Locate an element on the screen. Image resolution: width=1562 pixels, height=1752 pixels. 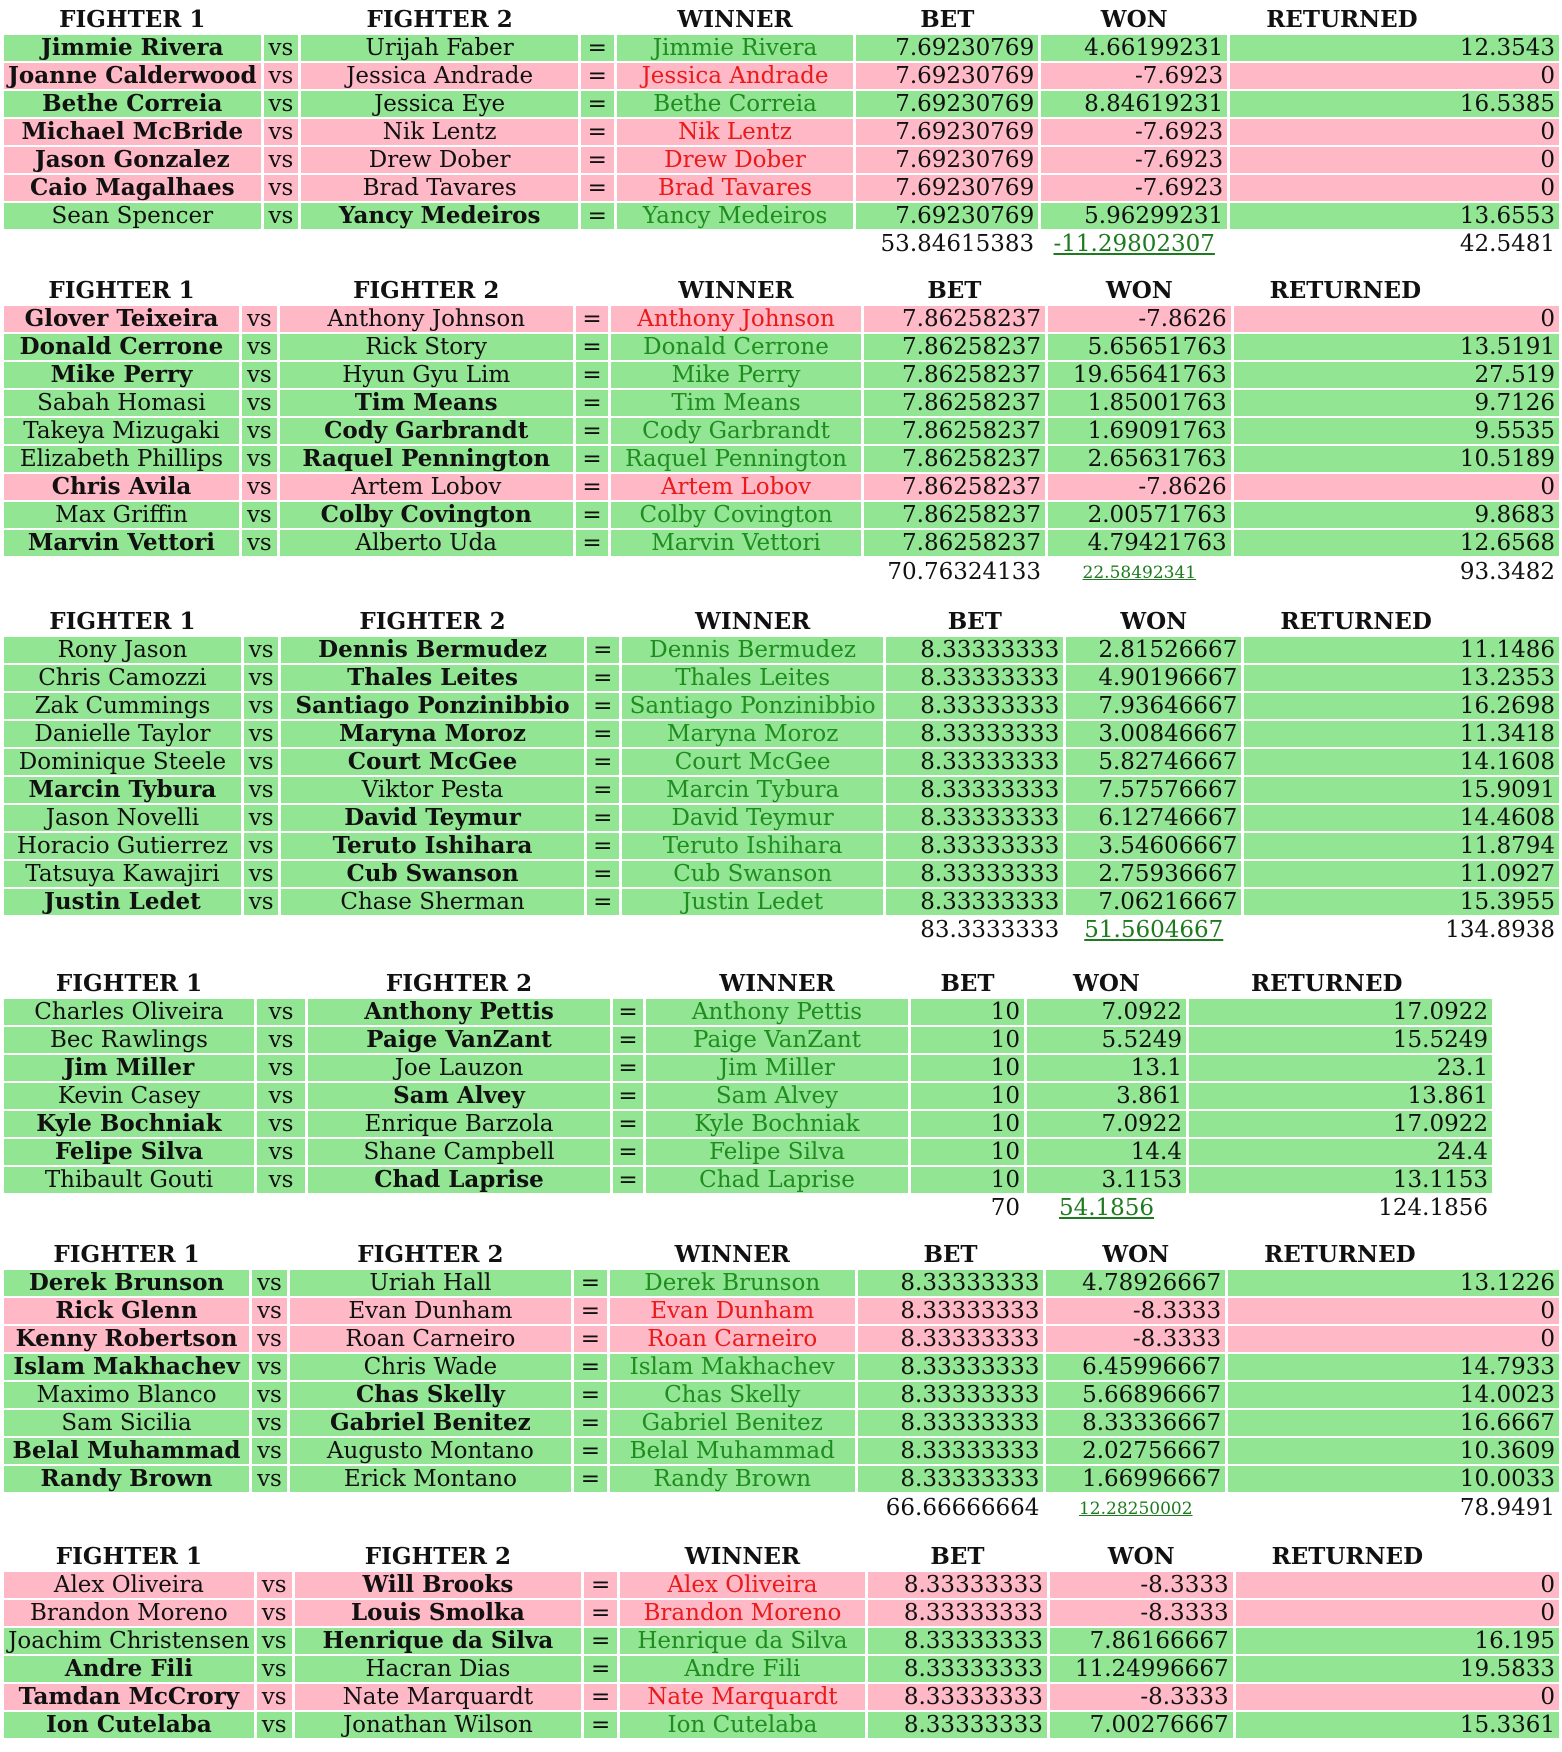
fighter1-cell: Kyle Bochniak is located at coordinates (129, 1124).